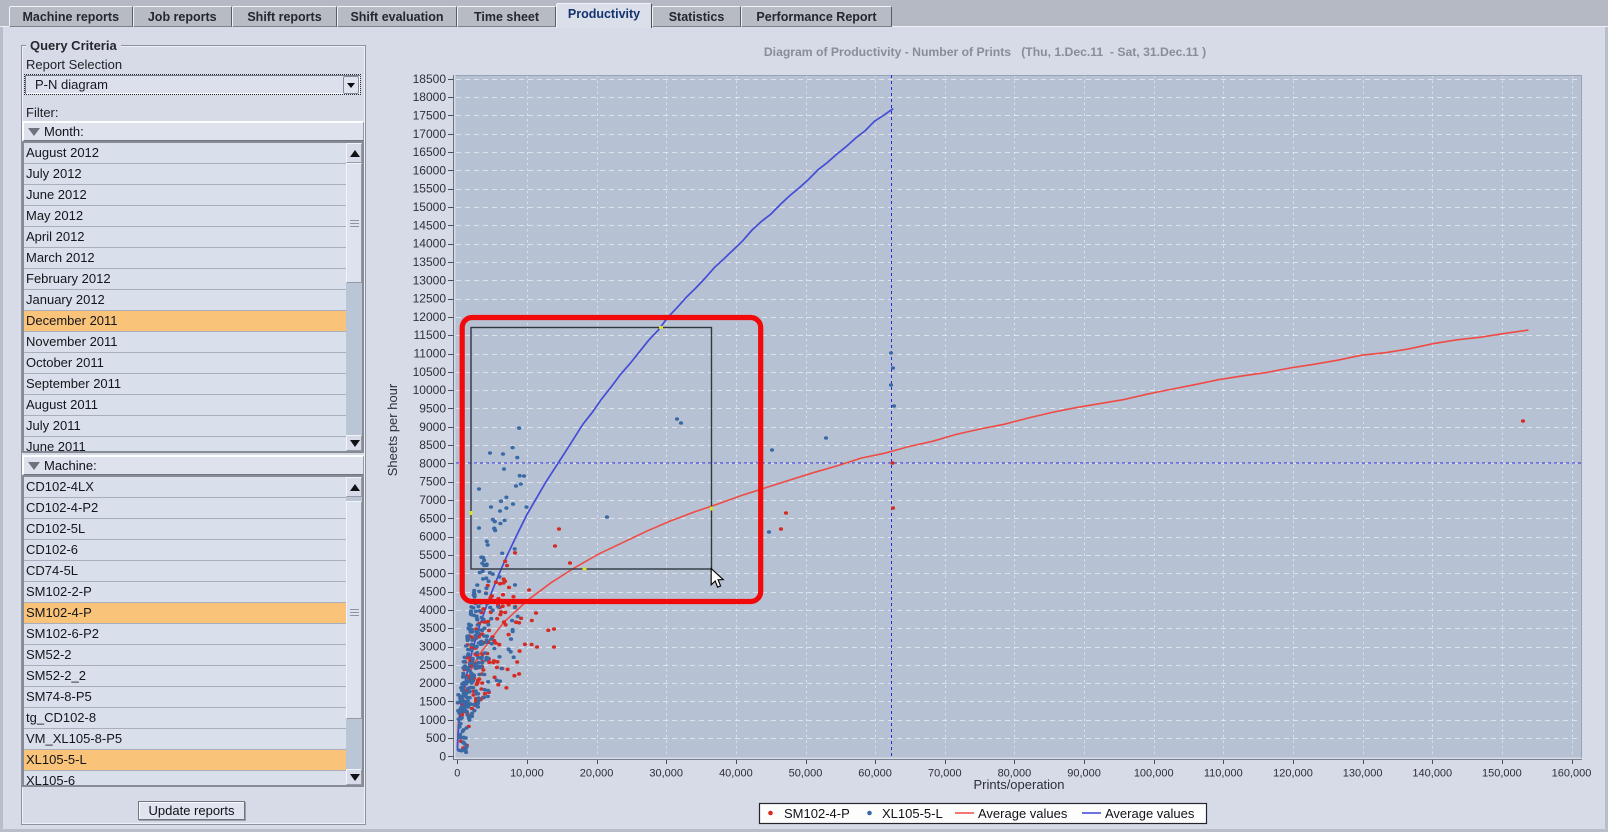 Image resolution: width=1608 pixels, height=832 pixels. Describe the element at coordinates (945, 774) in the screenshot. I see `svg-text: 70,000` at that location.